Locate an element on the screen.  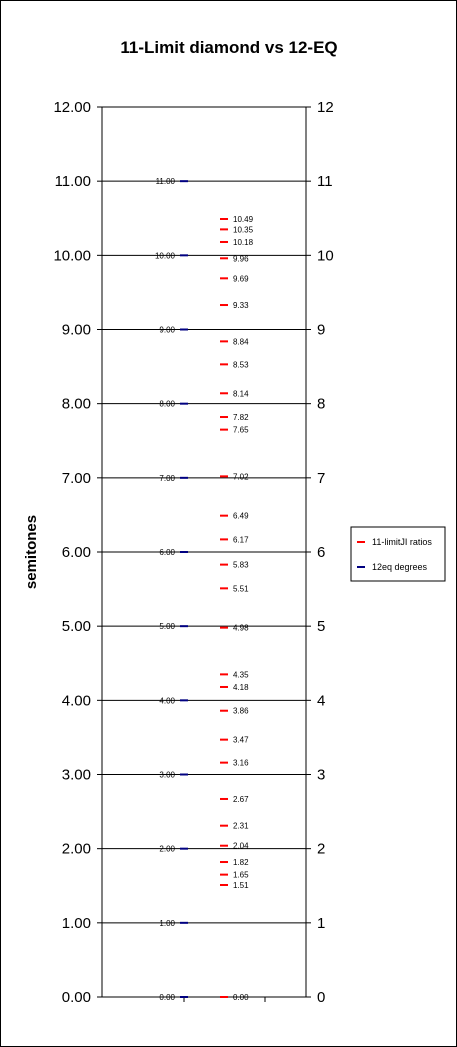
y-tick-label-right: 11 is located at coordinates (325, 181).